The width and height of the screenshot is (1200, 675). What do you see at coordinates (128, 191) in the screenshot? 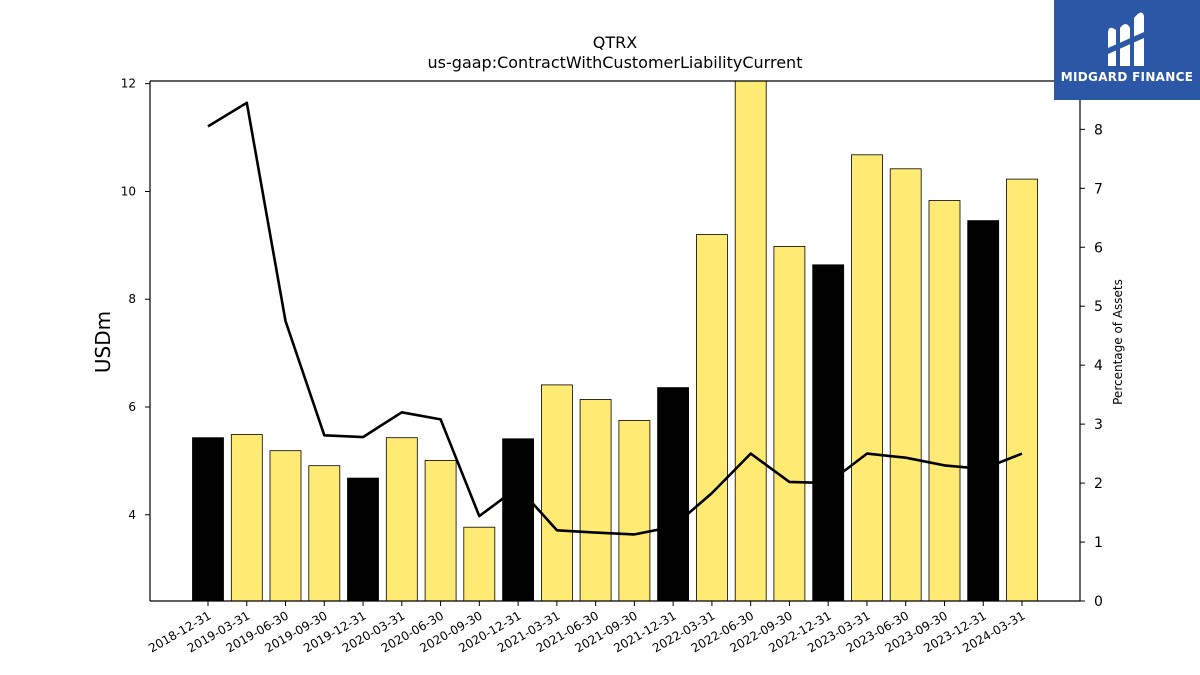
I see `y-tick-label-10: 10` at bounding box center [128, 191].